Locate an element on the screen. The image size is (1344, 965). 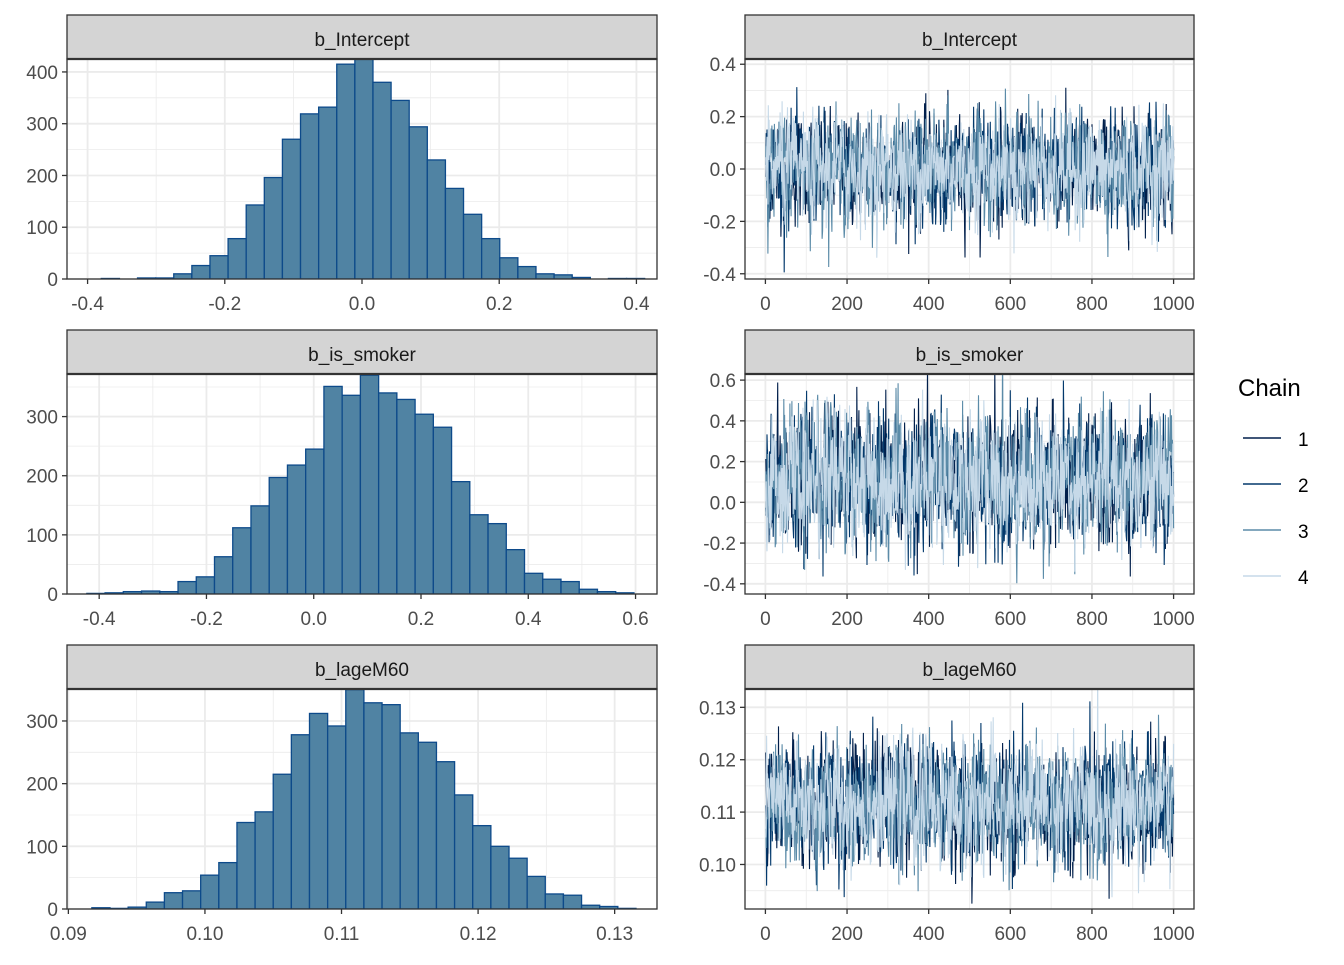
y-tick-label: 0 is located at coordinates (52, 280).